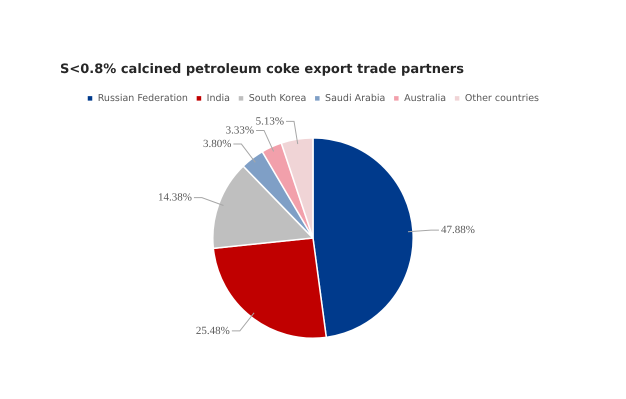  Describe the element at coordinates (217, 144) in the screenshot. I see `data-label: 3.80%` at that location.